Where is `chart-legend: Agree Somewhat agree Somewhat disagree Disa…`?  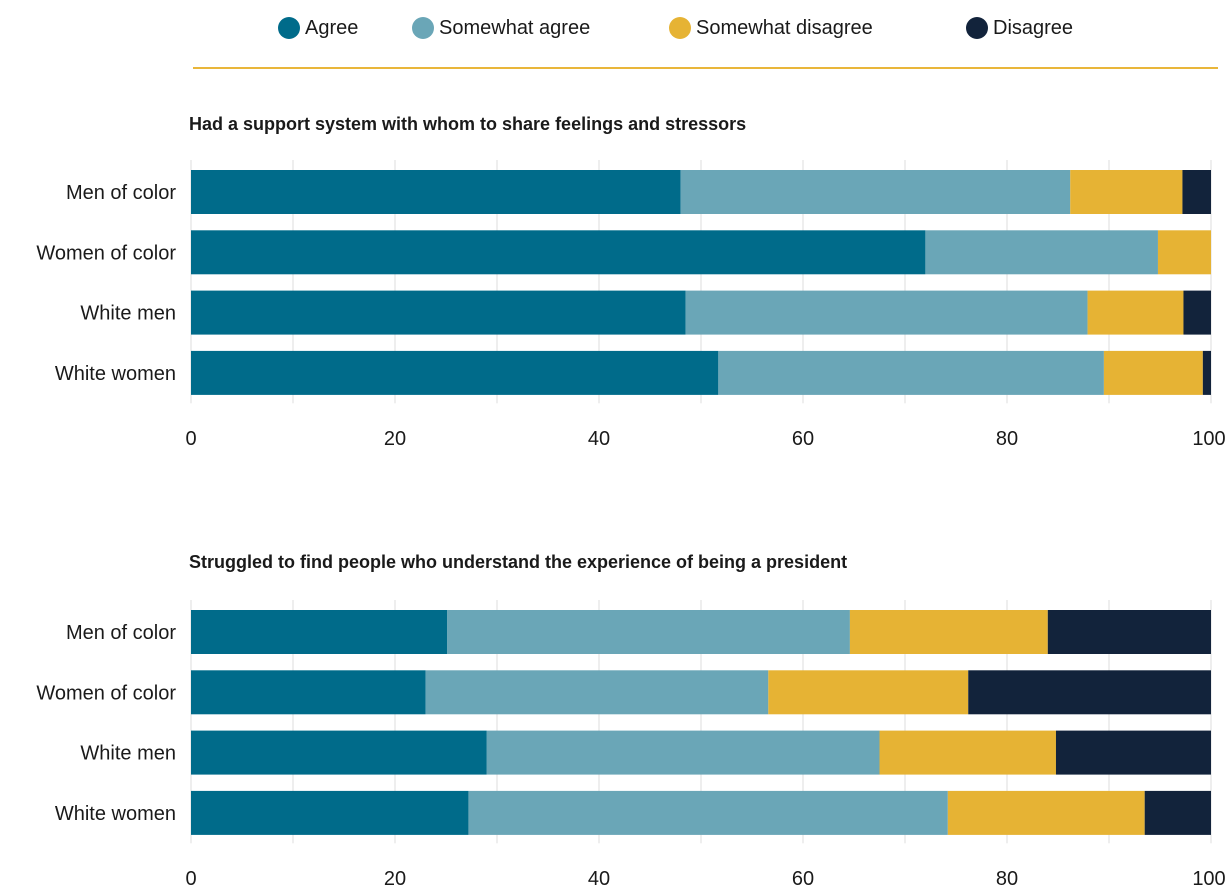 chart-legend: Agree Somewhat agree Somewhat disagree Disa… is located at coordinates (615, 28).